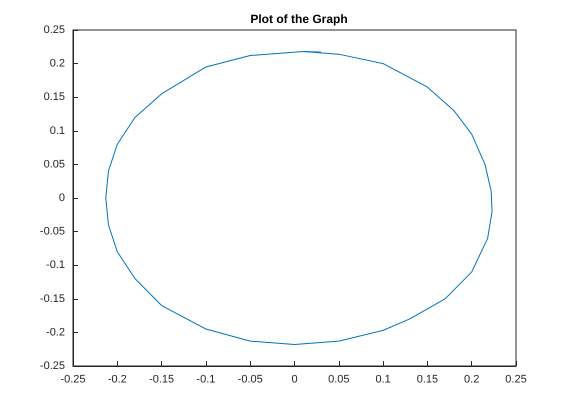  What do you see at coordinates (52, 232) in the screenshot?
I see `y-tick-label: -0.05` at bounding box center [52, 232].